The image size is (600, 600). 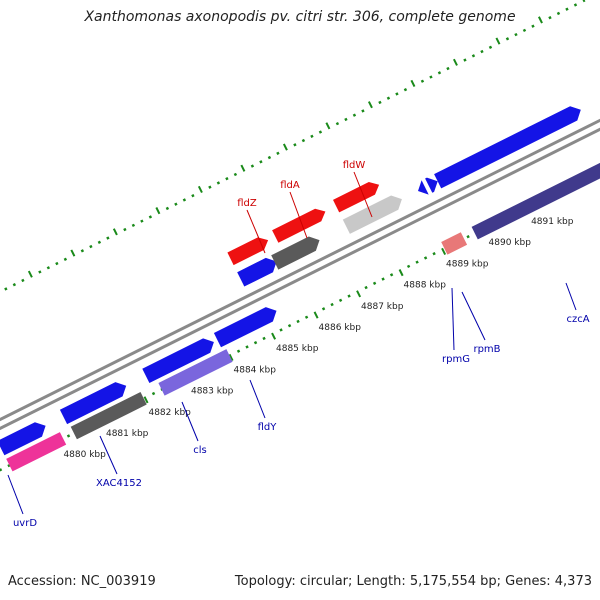 What do you see at coordinates (108, 416) in the screenshot?
I see `gene-arrow-XAC4152` at bounding box center [108, 416].